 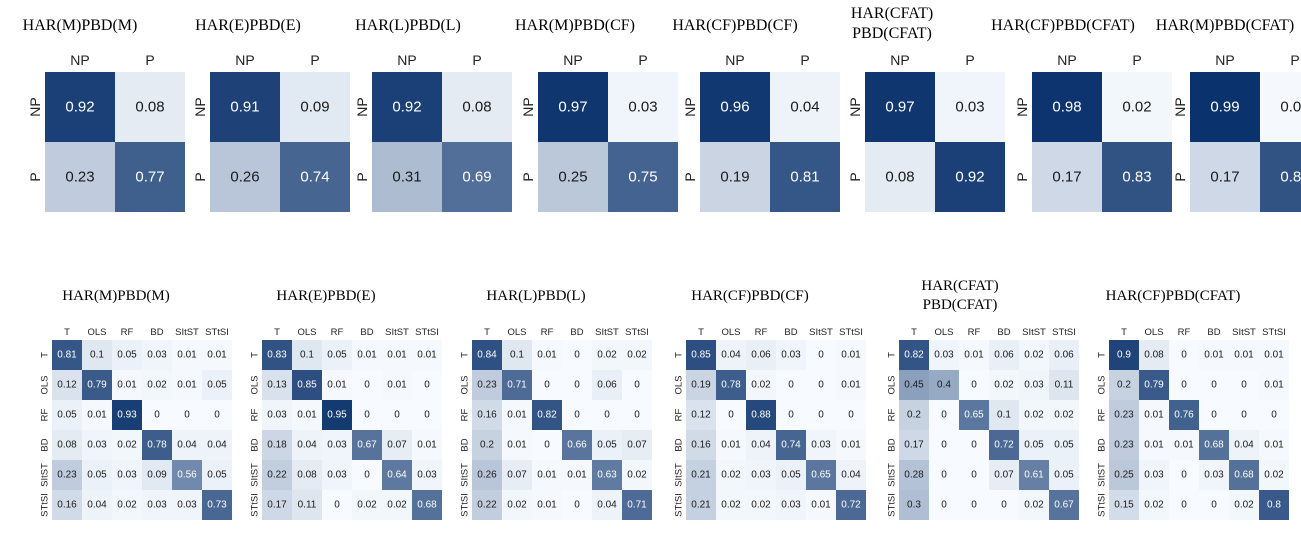 I want to click on confusion-matrix-5: HAR(CF)PBD(CF) NP P NP P 0.96 0.04 0.19 0.81, so click(x=756, y=114).